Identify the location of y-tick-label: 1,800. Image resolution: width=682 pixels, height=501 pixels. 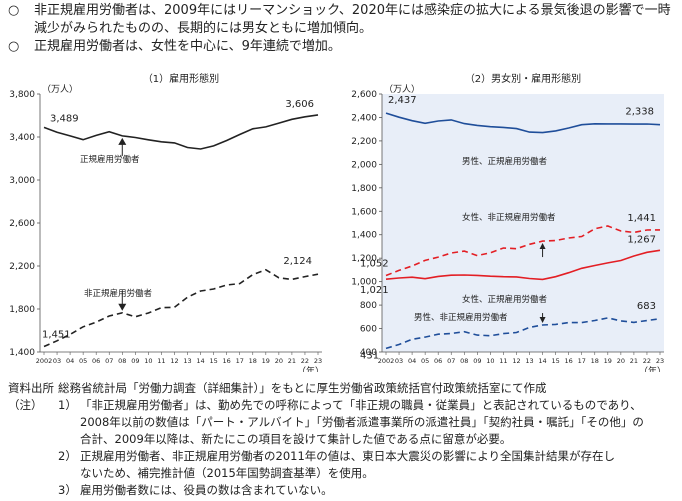
(22, 310).